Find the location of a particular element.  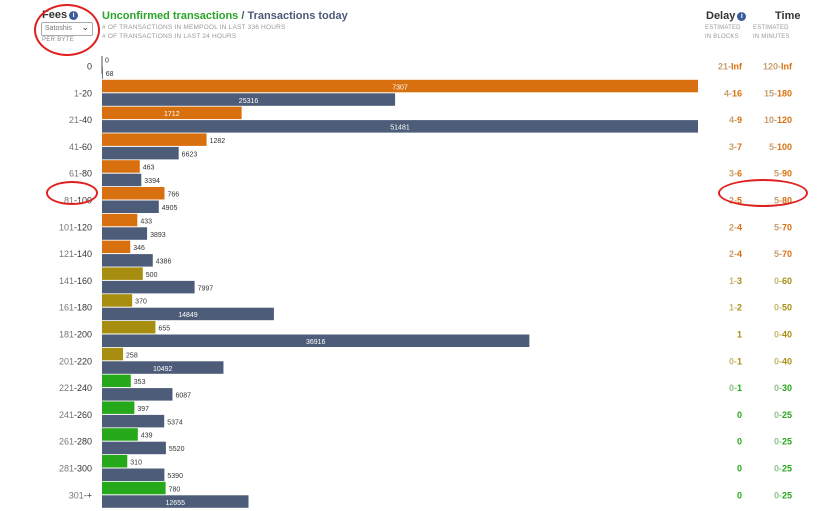

fee-range-hi: + is located at coordinates (89, 495).